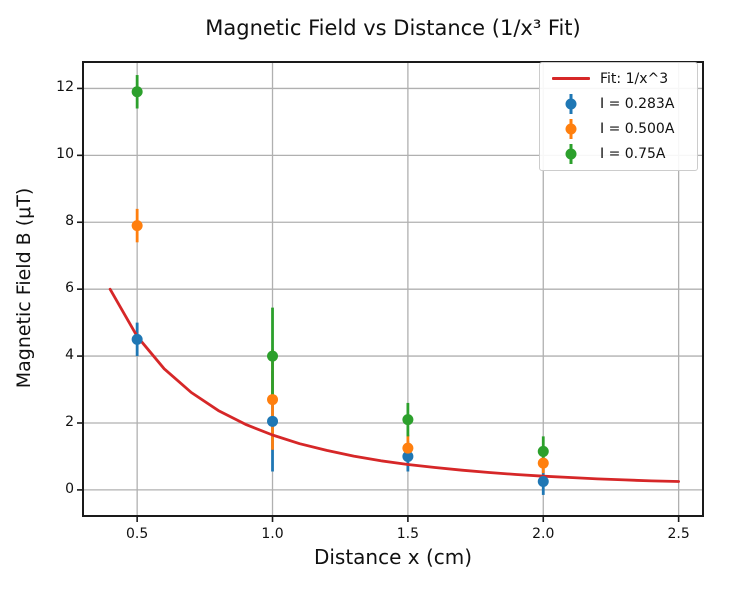 The height and width of the screenshot is (604, 736). Describe the element at coordinates (69, 221) in the screenshot. I see `y-tick-label: 8` at that location.